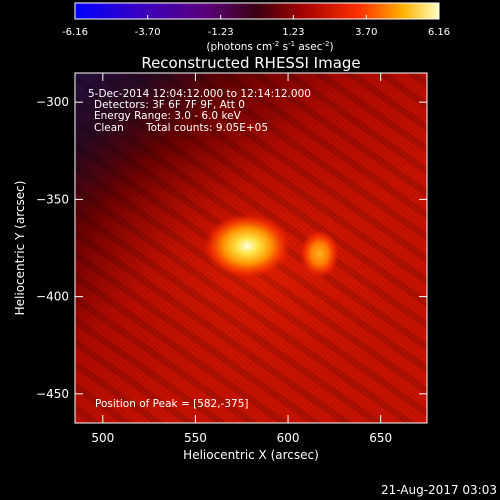  Describe the element at coordinates (257, 11) in the screenshot. I see `colorbar-gradient` at that location.